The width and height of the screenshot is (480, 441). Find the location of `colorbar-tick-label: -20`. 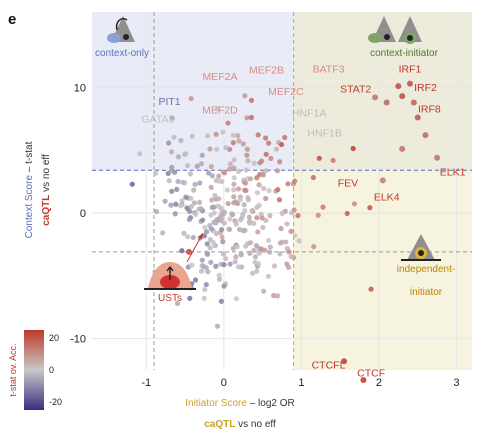

colorbar-tick-label: -20 is located at coordinates (55, 402).